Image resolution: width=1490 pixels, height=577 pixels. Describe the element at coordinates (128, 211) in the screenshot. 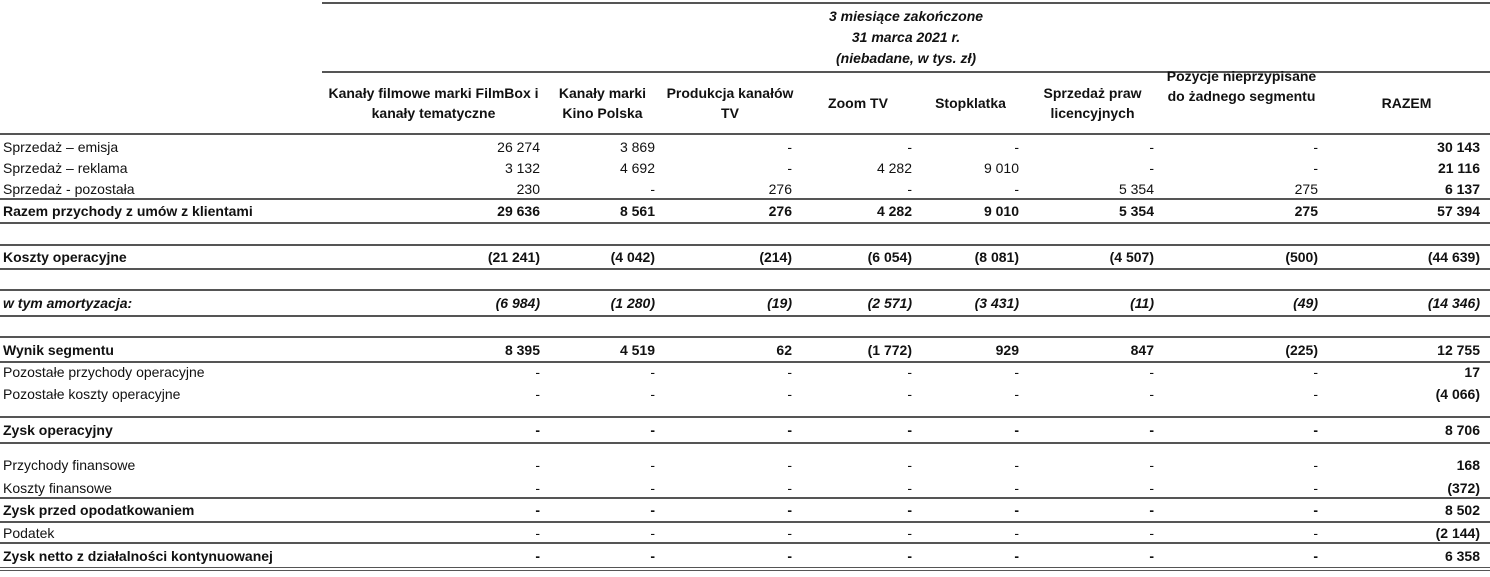

I see `row-label: Razem przychody z umów z klientami` at that location.